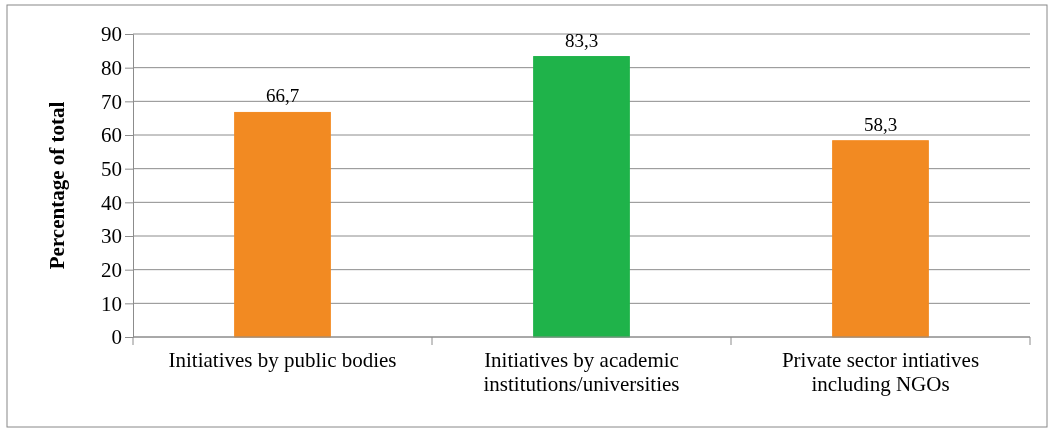 The image size is (1054, 428). Describe the element at coordinates (880, 372) in the screenshot. I see `x-tick-label: Private sector intiatives including NGOs` at that location.